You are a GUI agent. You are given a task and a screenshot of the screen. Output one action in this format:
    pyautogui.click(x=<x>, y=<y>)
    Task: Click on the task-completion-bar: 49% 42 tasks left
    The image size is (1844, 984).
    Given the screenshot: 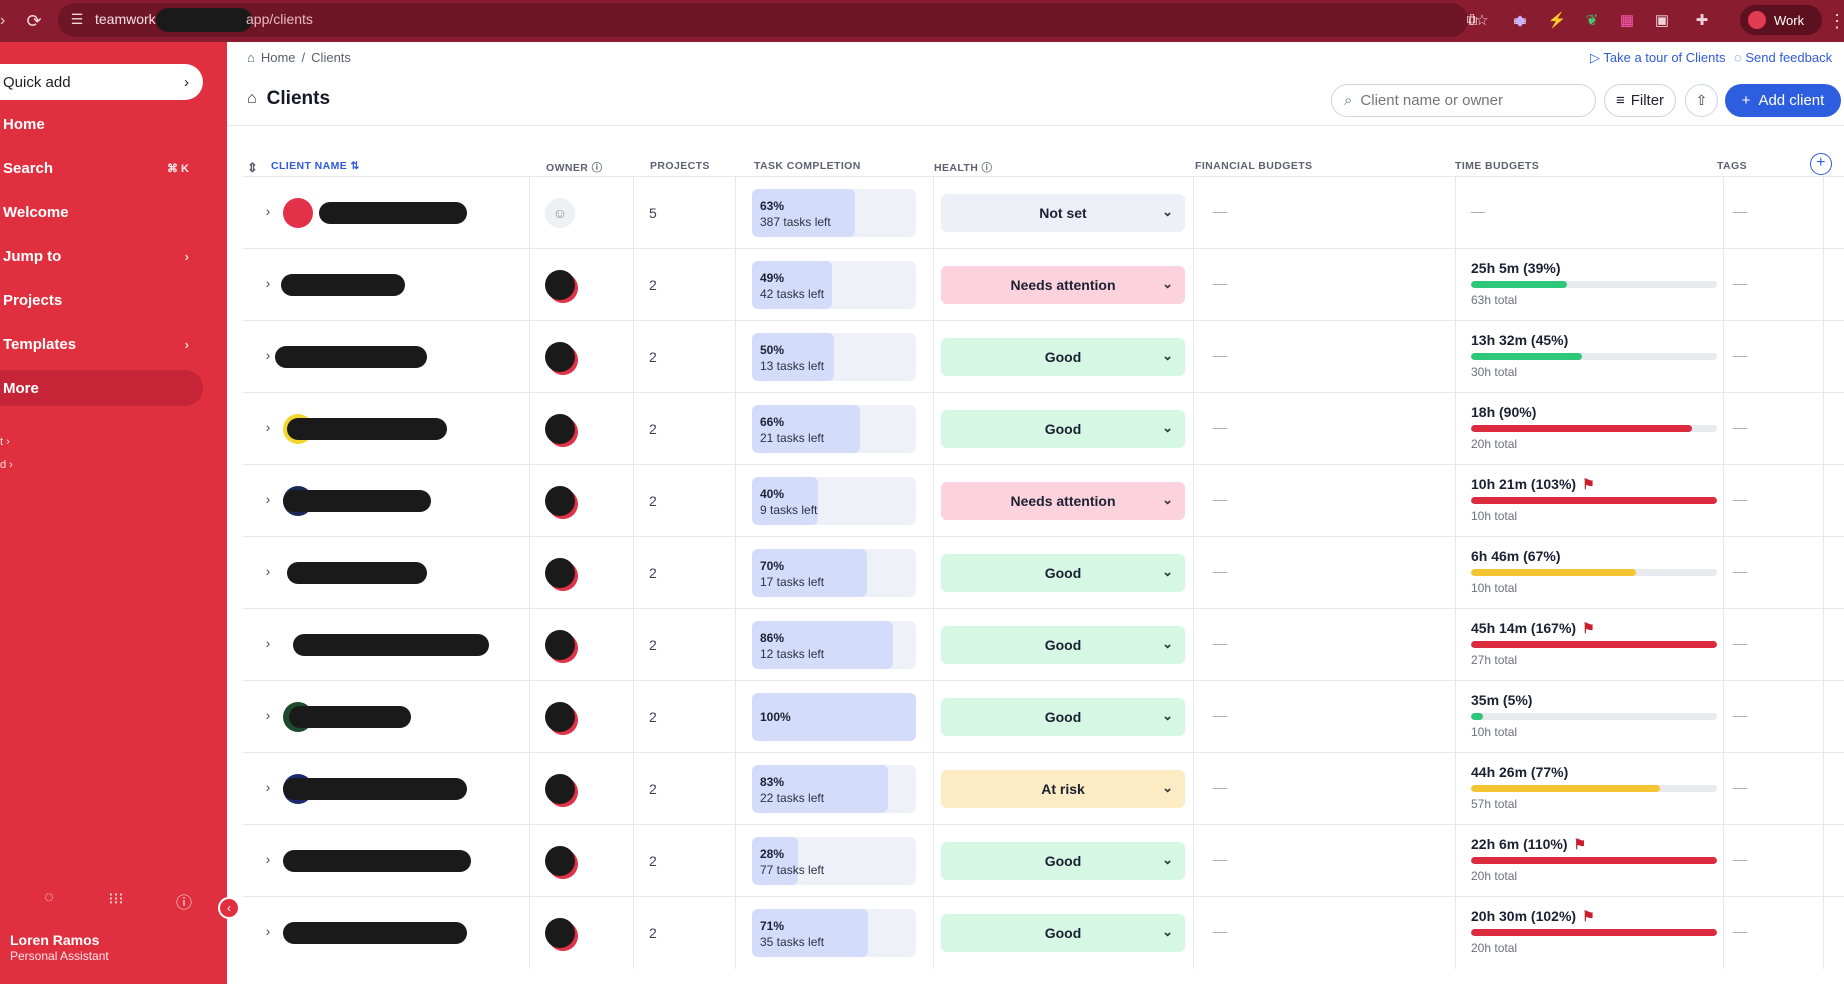 What is the action you would take?
    pyautogui.click(x=834, y=285)
    